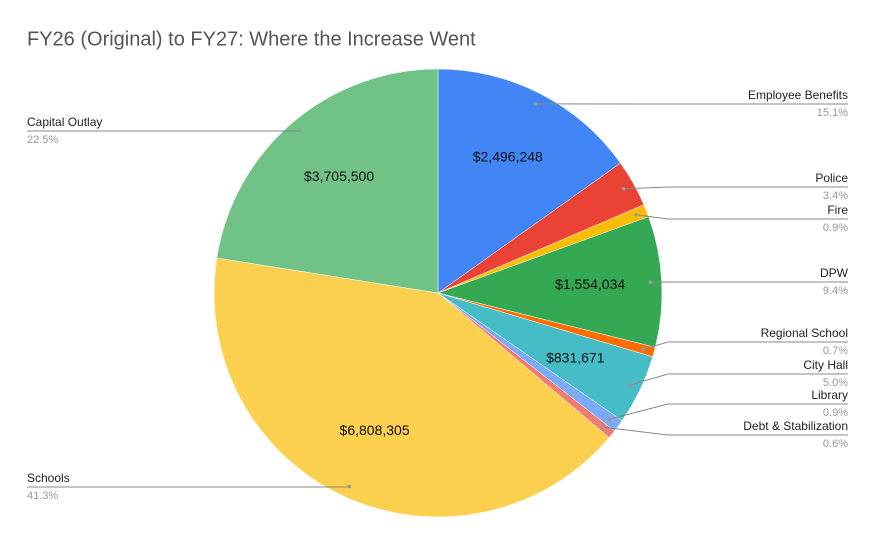 This screenshot has width=876, height=545. Describe the element at coordinates (42, 496) in the screenshot. I see `slice-percent: 41.3%` at that location.